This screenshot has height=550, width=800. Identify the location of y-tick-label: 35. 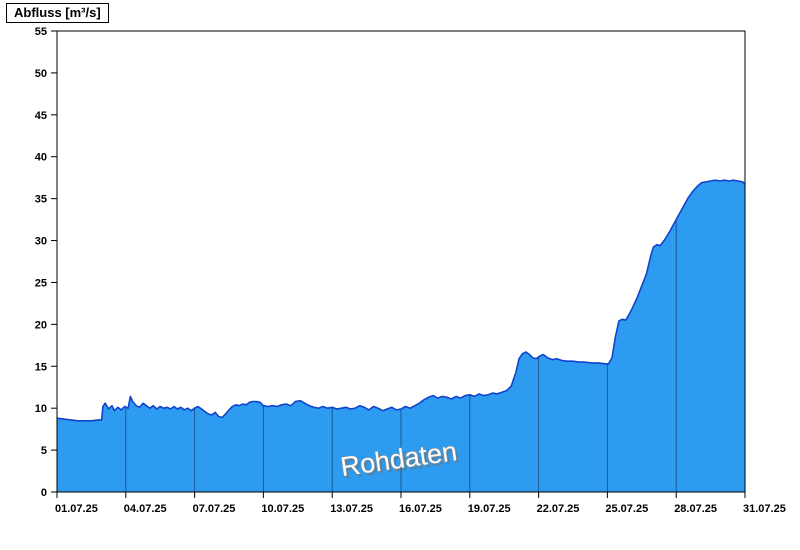
(41, 200).